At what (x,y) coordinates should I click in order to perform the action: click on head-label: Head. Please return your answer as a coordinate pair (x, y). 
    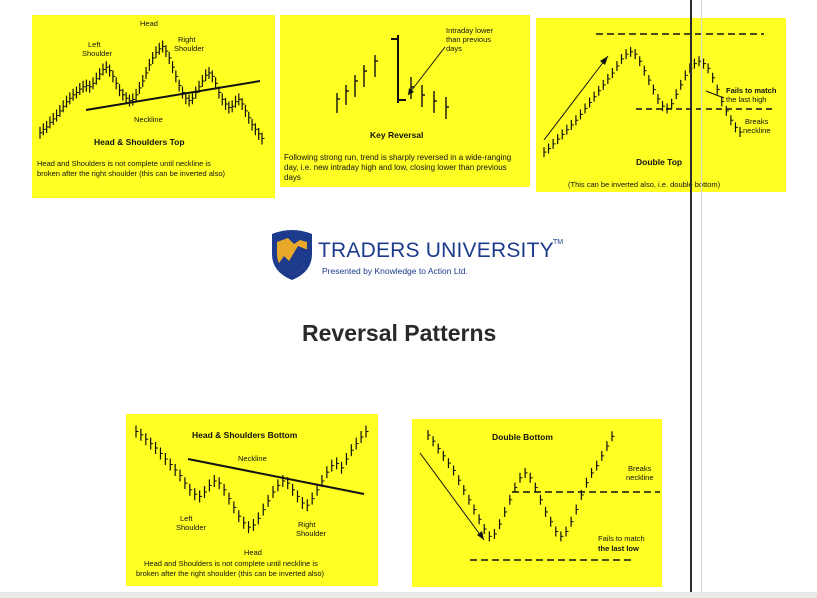
    Looking at the image, I should click on (149, 23).